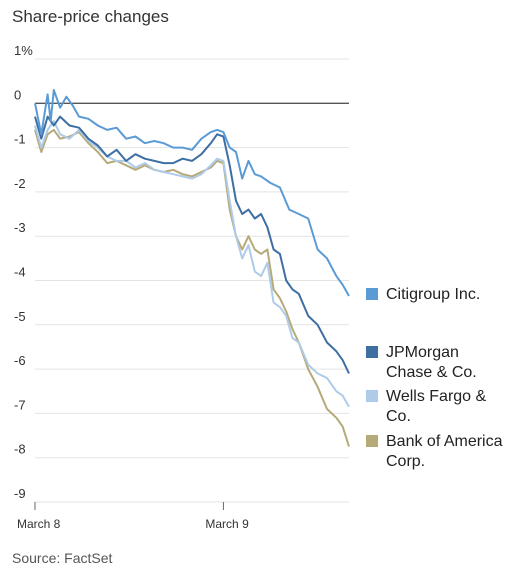 Image resolution: width=517 pixels, height=580 pixels. What do you see at coordinates (39, 524) in the screenshot?
I see `x-tick-label: March 8` at bounding box center [39, 524].